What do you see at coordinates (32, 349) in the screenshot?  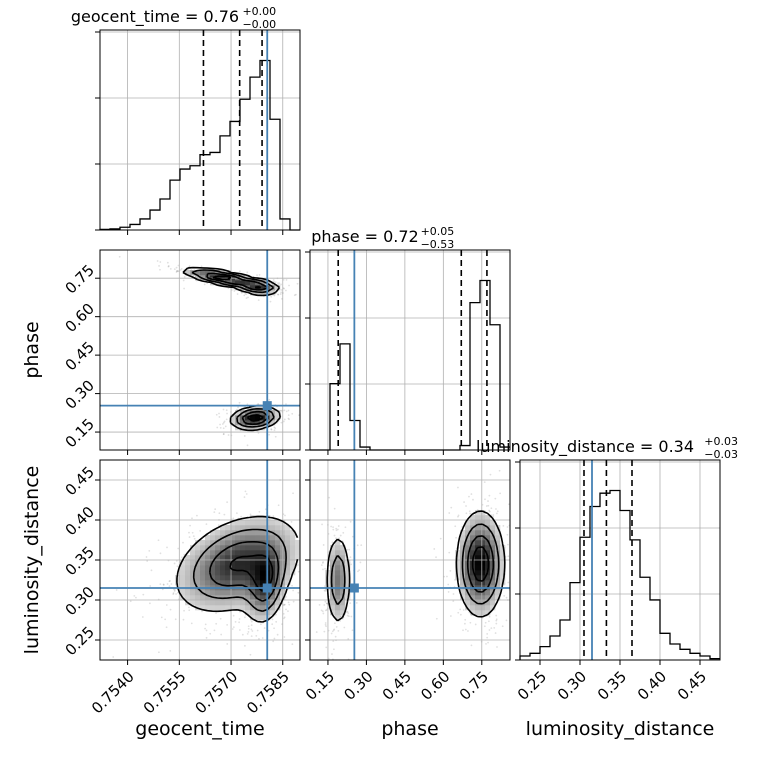 I see `yaxis-label-phase: phase` at bounding box center [32, 349].